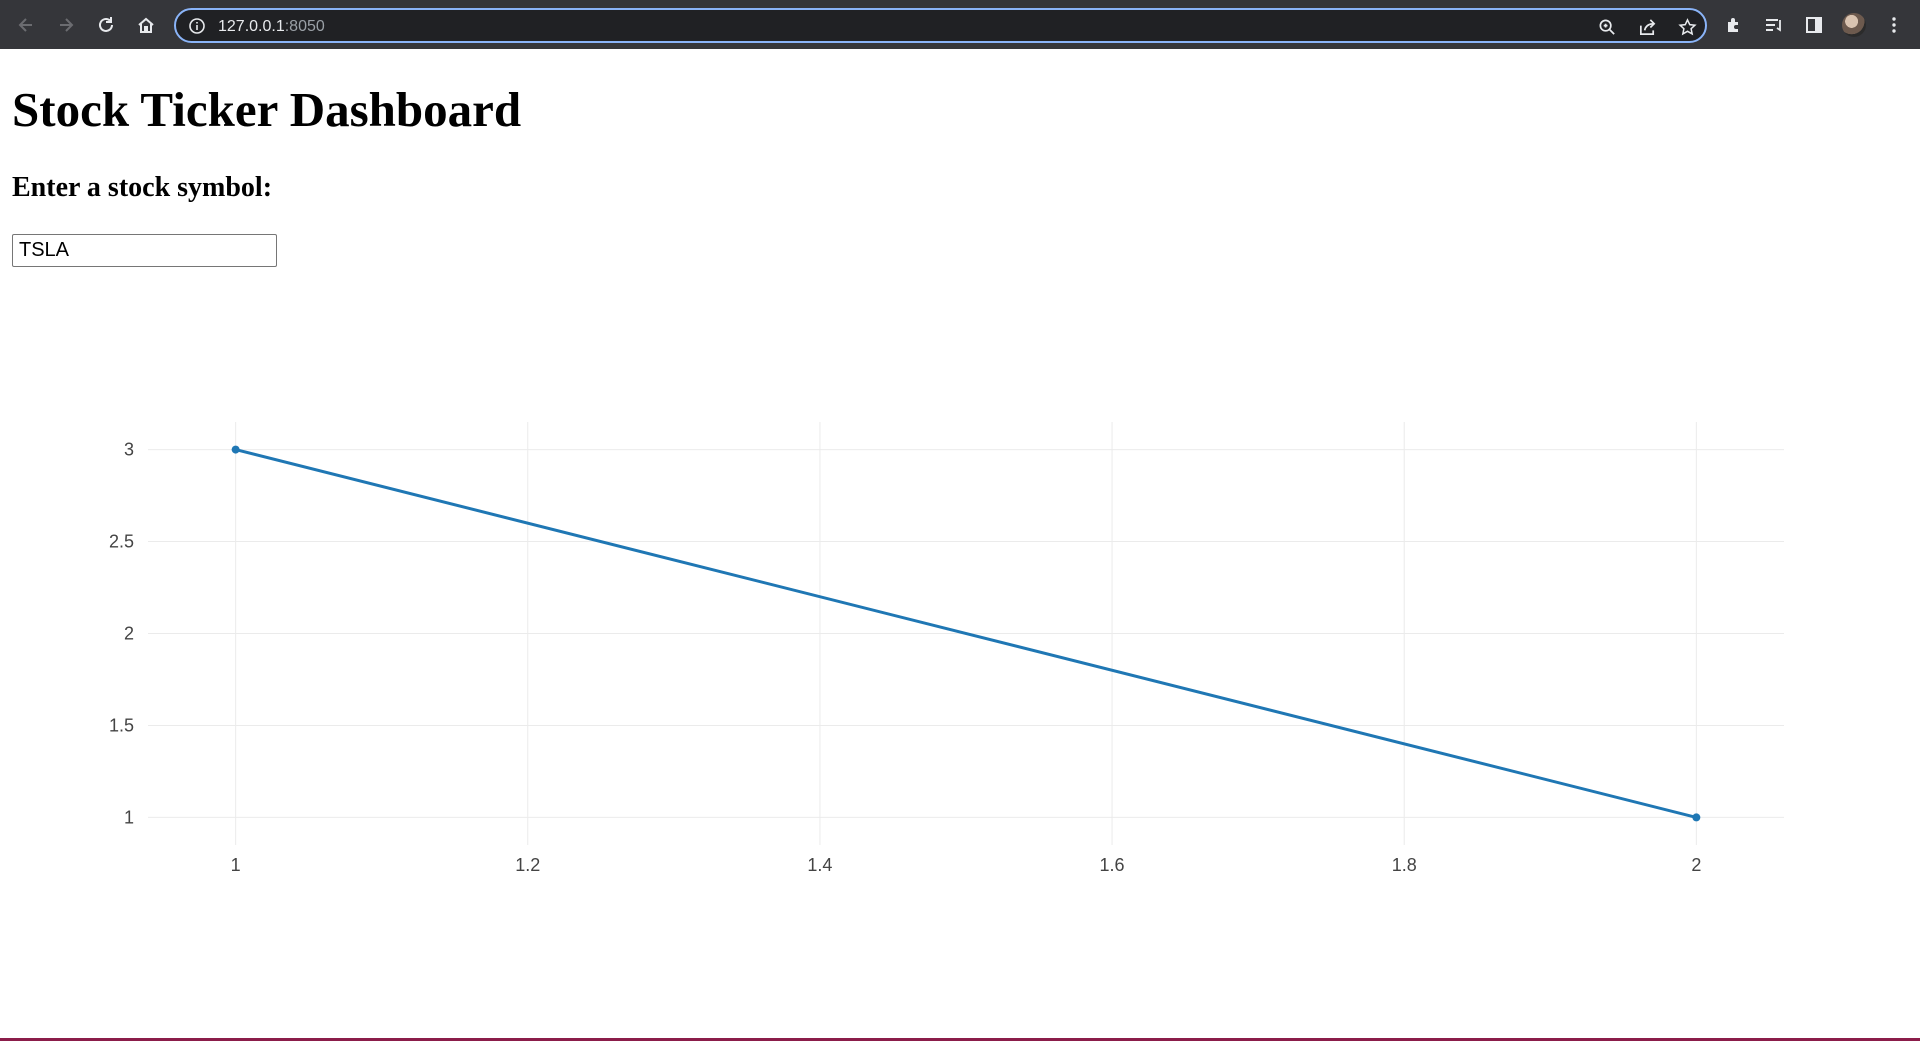 Image resolution: width=1920 pixels, height=1041 pixels. What do you see at coordinates (940, 25) in the screenshot?
I see `address-bar: 127.0.0.1:8050` at bounding box center [940, 25].